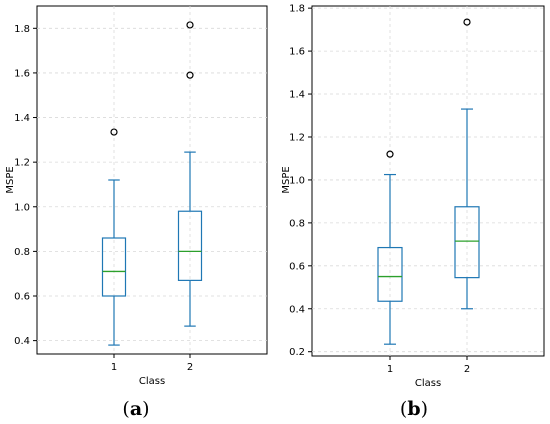 This screenshot has width=550, height=424. I want to click on y-axis-a: 0.4 0.6 0.8 1.0 1.2 1.4 1.6 1.8, so click(25, 185).